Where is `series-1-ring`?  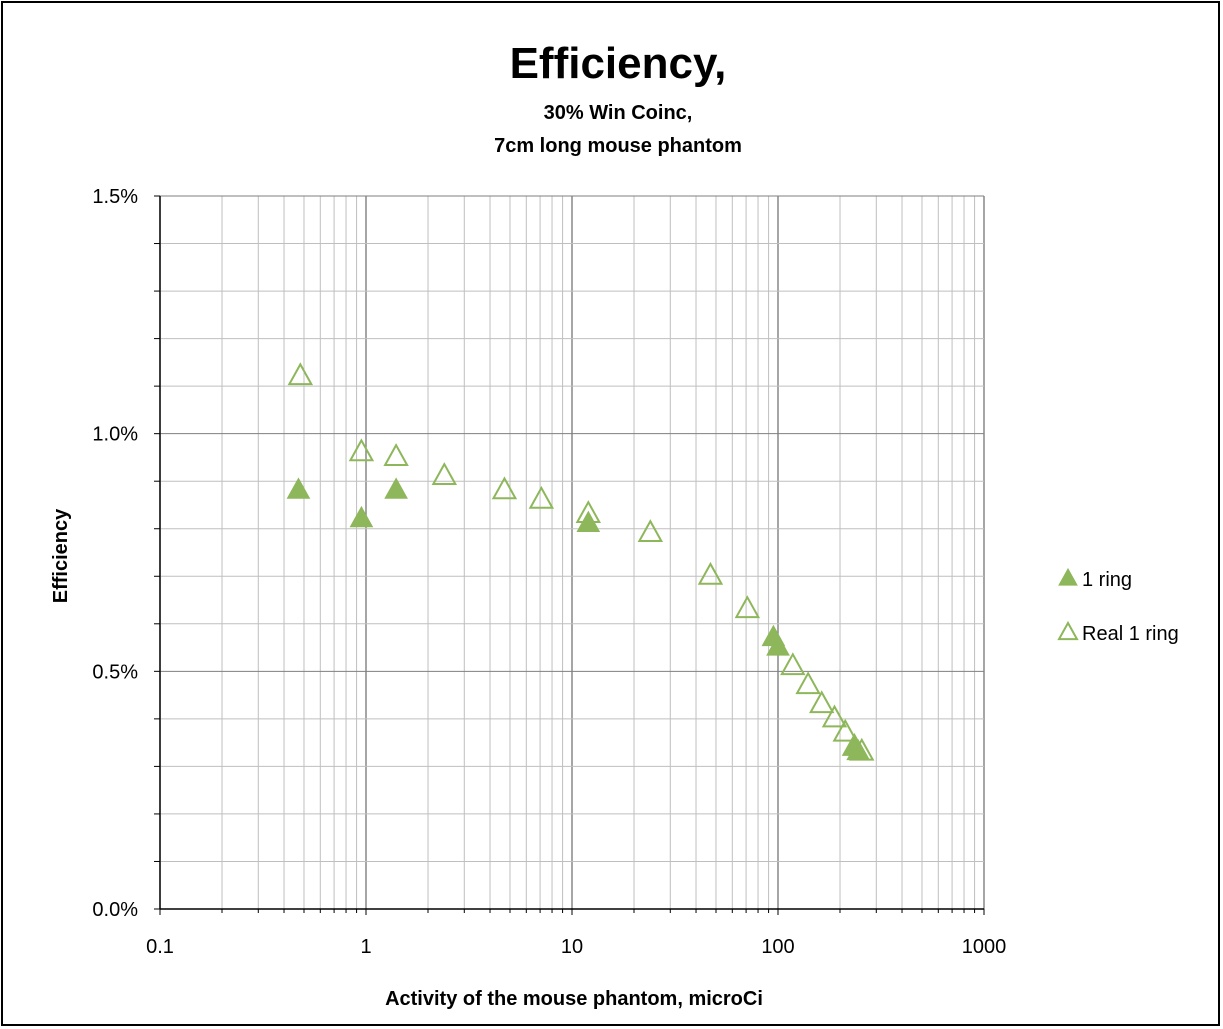
series-1-ring is located at coordinates (578, 619).